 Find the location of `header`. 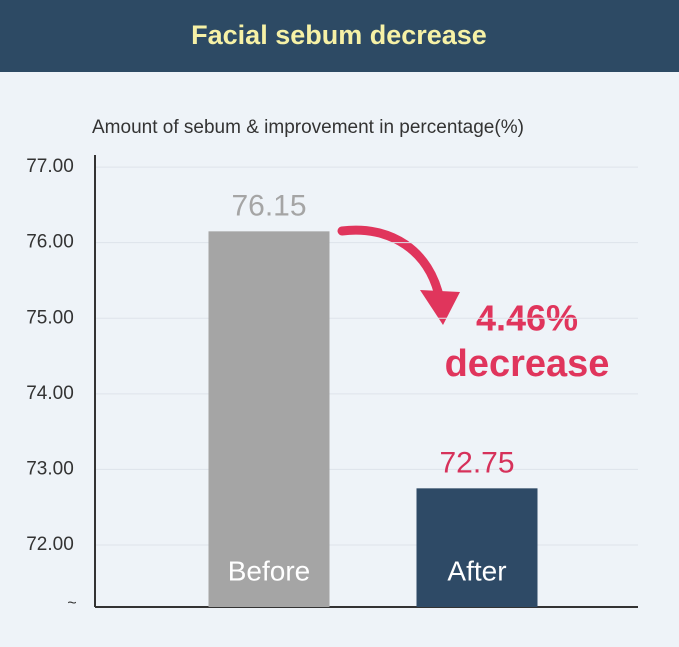

header is located at coordinates (339, 36).